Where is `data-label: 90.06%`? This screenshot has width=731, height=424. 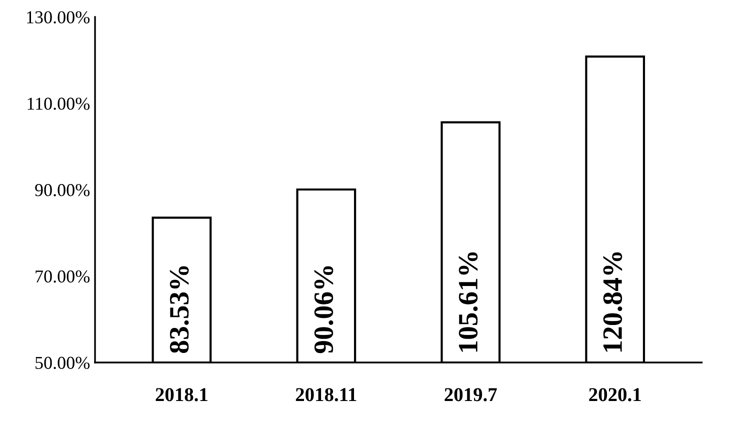
data-label: 90.06% is located at coordinates (324, 310).